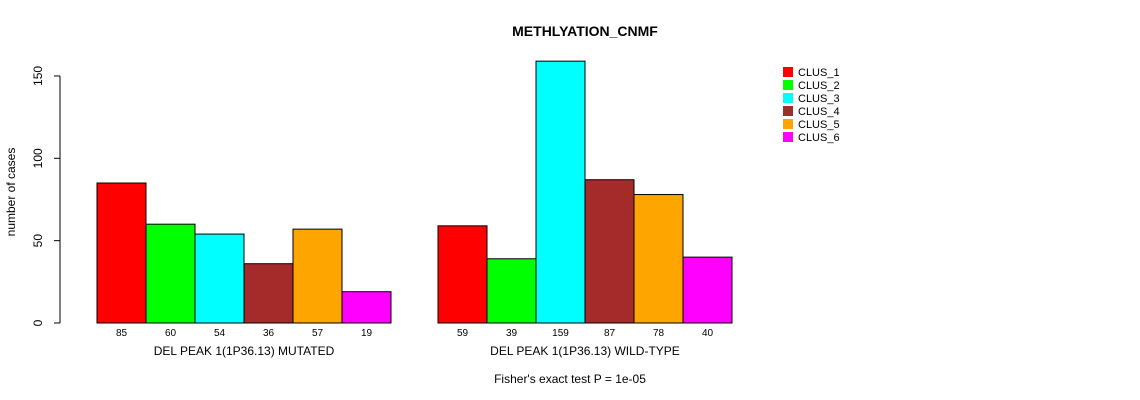  What do you see at coordinates (585, 351) in the screenshot?
I see `category-label-2: DEL PEAK 1(1P36.13) WILD-TYPE` at bounding box center [585, 351].